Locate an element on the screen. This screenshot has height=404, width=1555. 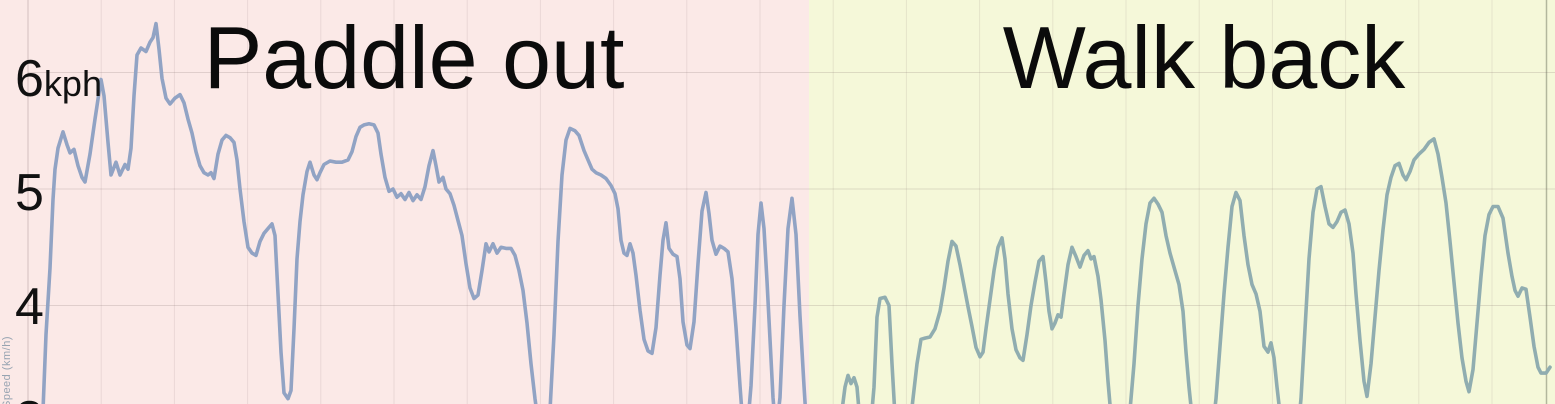
y-axis-unit: kph is located at coordinates (72, 83).